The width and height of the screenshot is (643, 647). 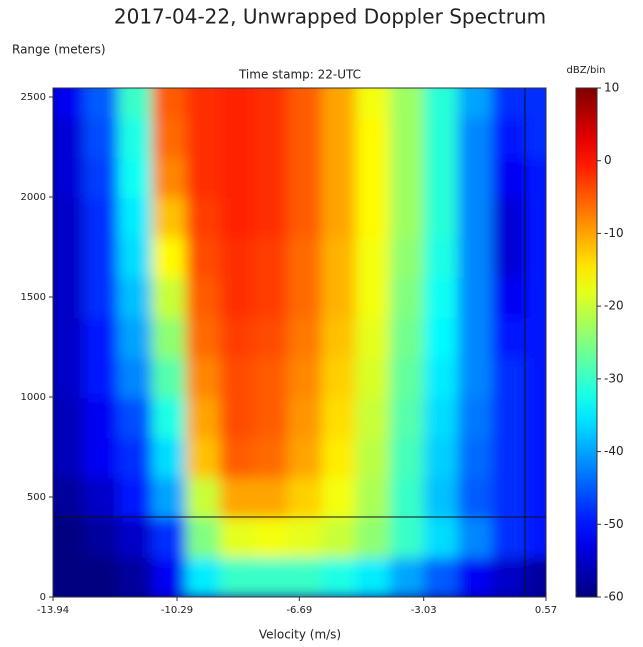 I want to click on y-tick-label: 0, so click(x=43, y=597).